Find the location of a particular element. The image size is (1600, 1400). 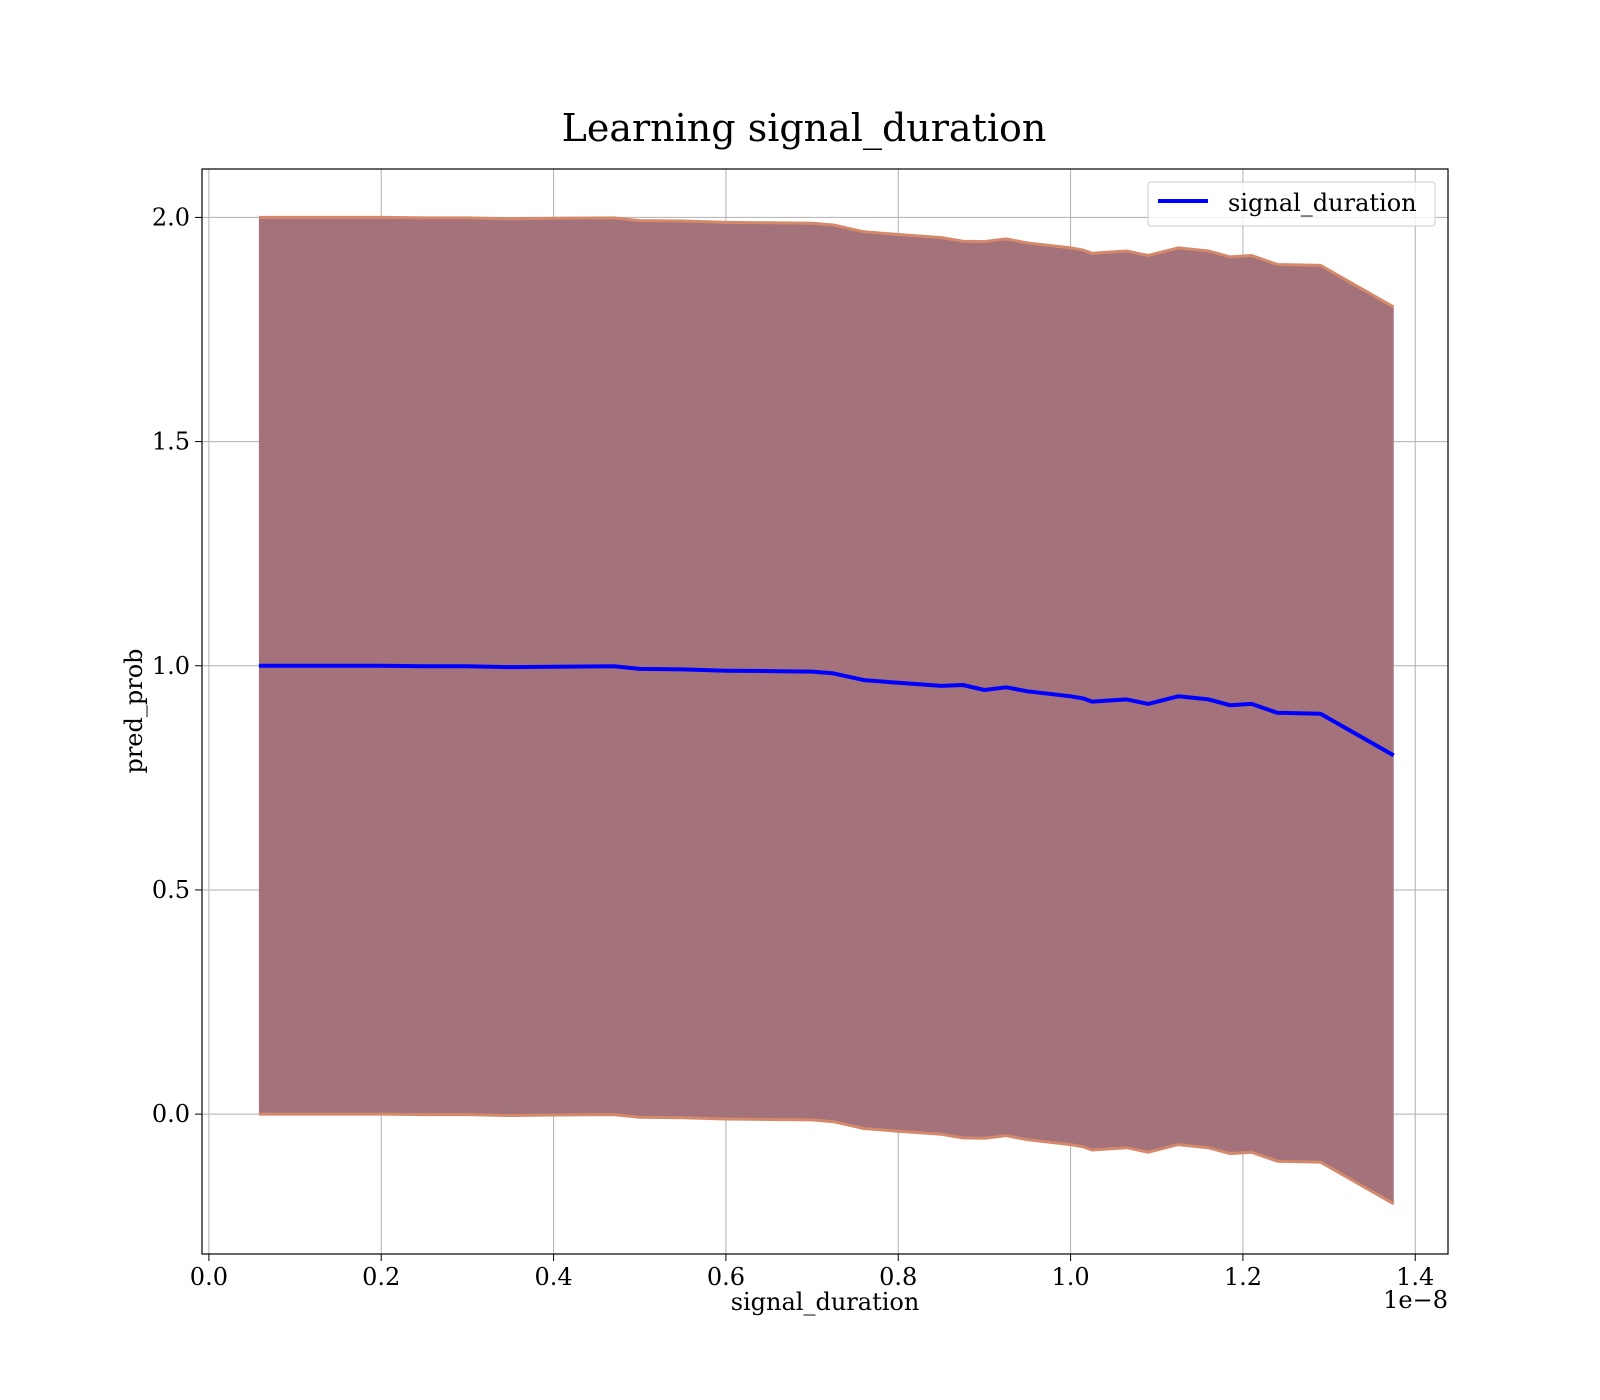

x-tick-label: 0.8 is located at coordinates (898, 1277).